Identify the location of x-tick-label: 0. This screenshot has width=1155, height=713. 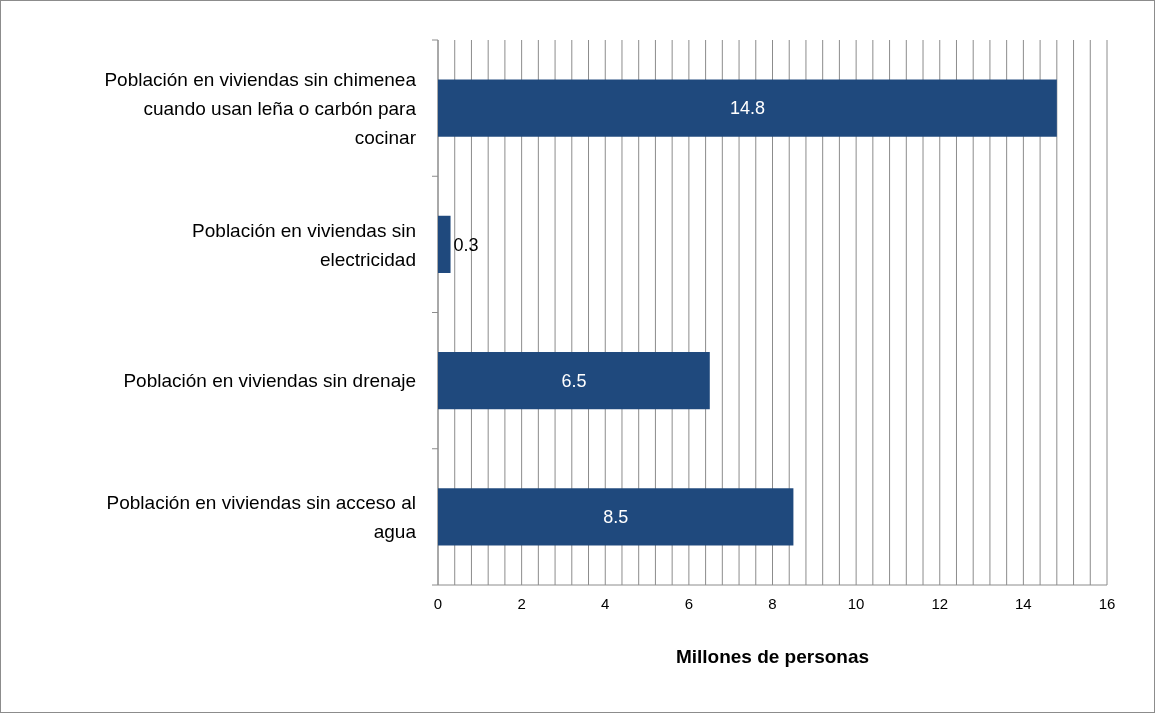
(438, 603).